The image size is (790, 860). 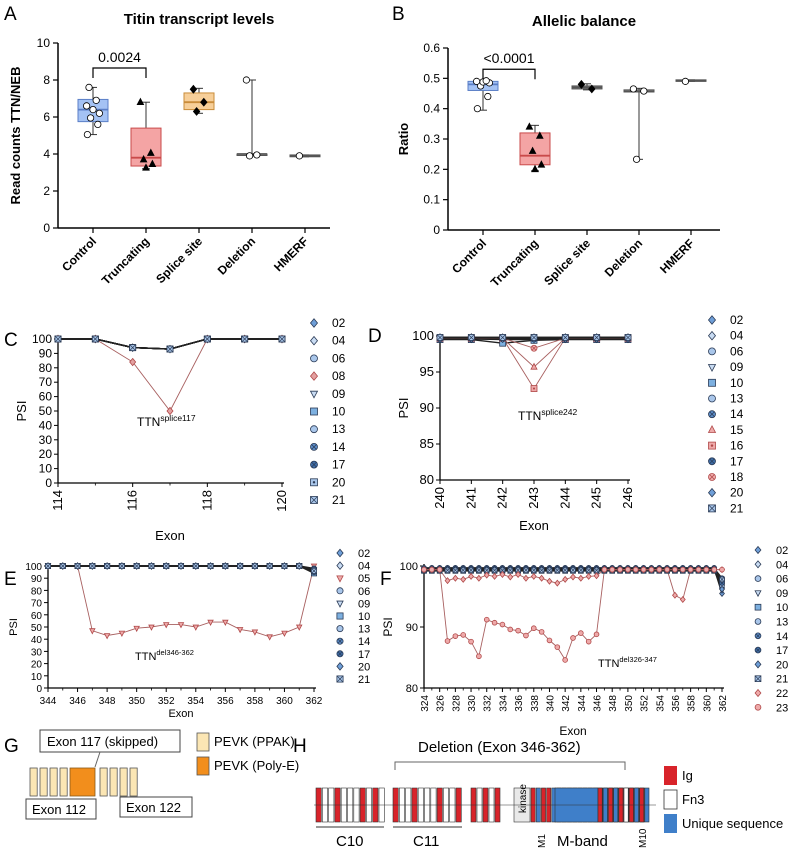 I want to click on x-tick-label: 328, so click(x=456, y=703).